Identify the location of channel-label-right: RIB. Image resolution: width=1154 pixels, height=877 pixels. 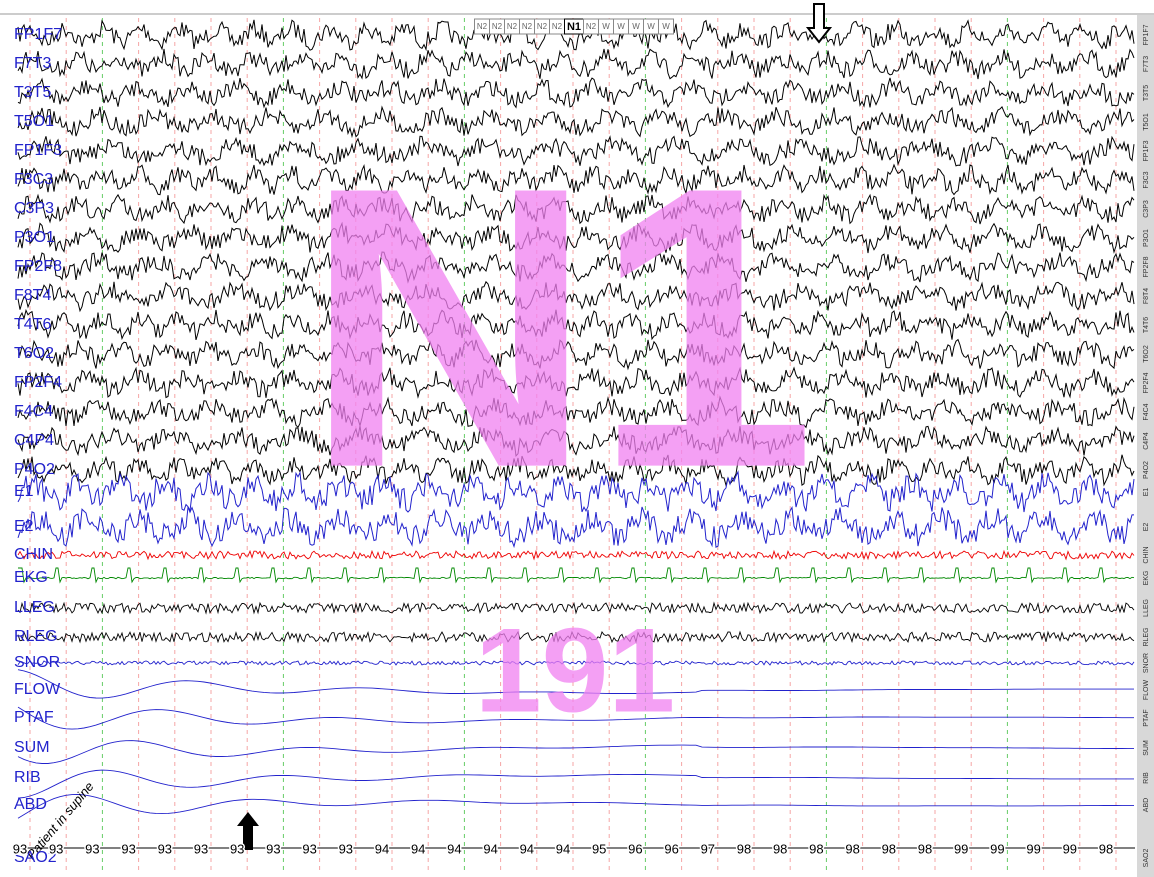
(1146, 778).